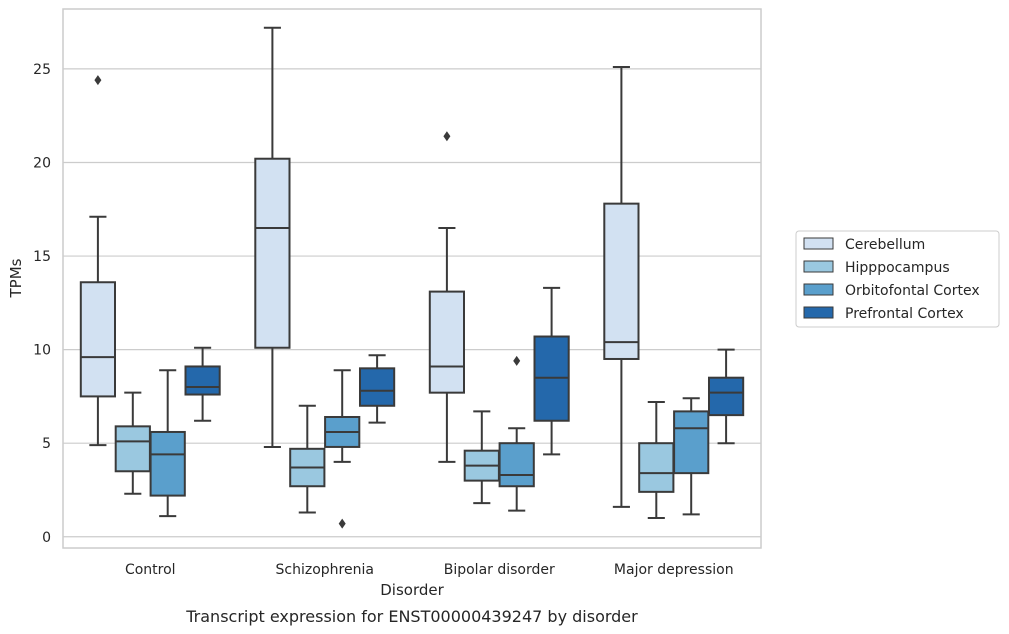 This screenshot has width=1009, height=634. I want to click on legend-entry: Hipppocampus, so click(897, 268).